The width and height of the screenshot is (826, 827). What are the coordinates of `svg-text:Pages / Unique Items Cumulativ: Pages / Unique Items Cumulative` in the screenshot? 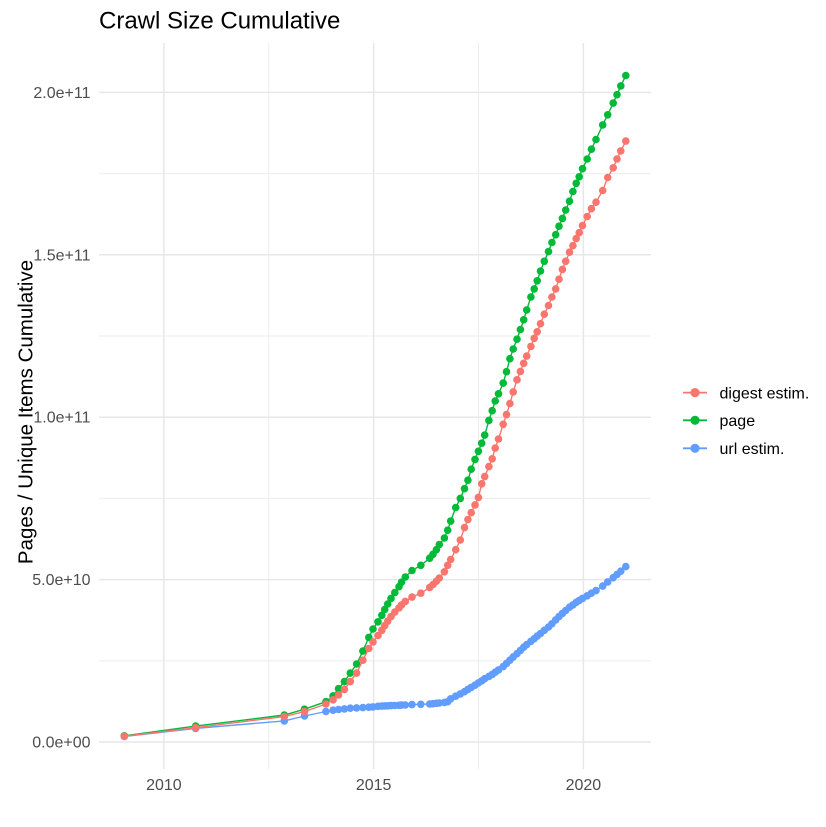 It's located at (26, 412).